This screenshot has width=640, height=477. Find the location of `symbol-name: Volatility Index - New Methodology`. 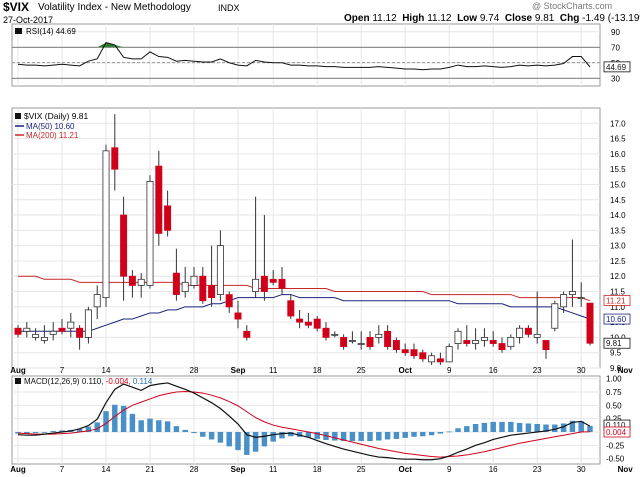

symbol-name: Volatility Index - New Methodology is located at coordinates (114, 7).